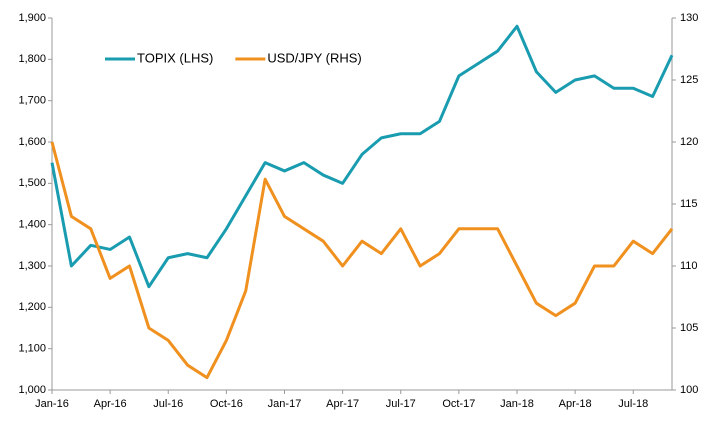  What do you see at coordinates (110, 404) in the screenshot?
I see `x-tick-label: Apr-16` at bounding box center [110, 404].